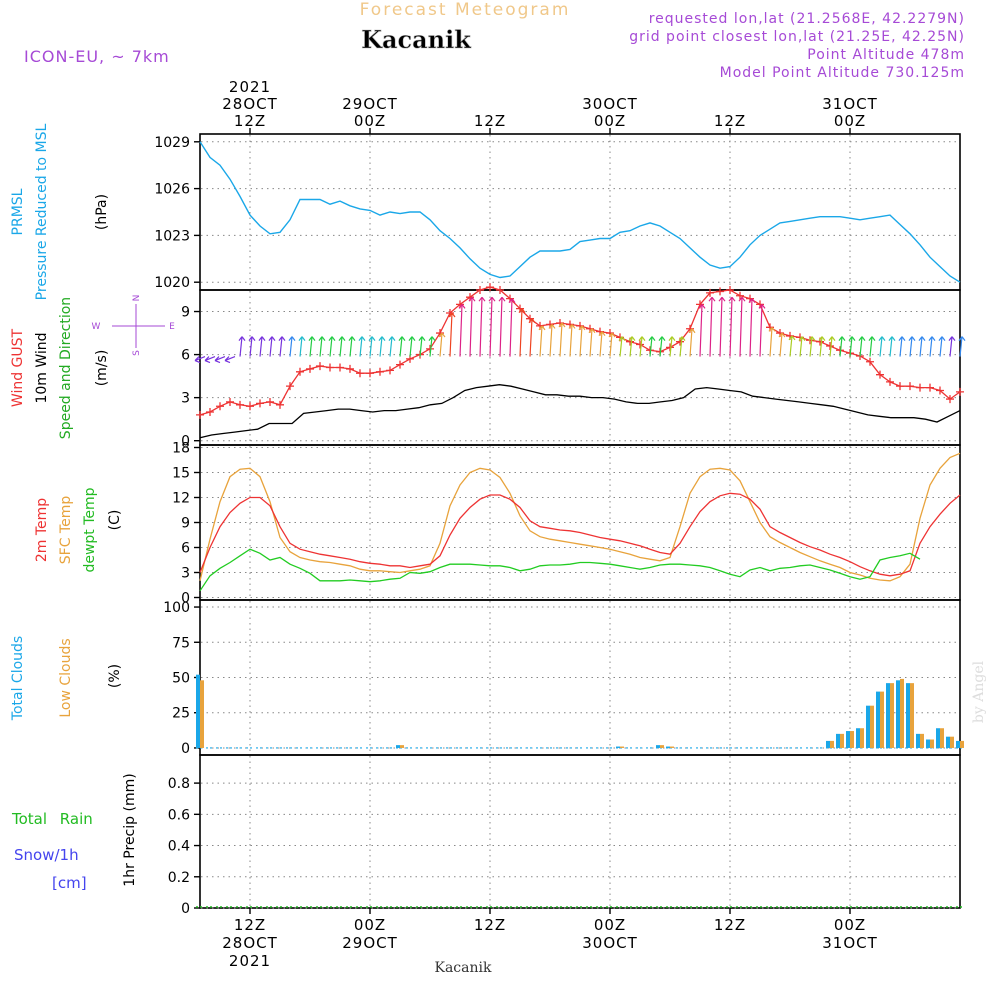  What do you see at coordinates (185, 524) in the screenshot?
I see `temp-tick-label: 9` at bounding box center [185, 524].